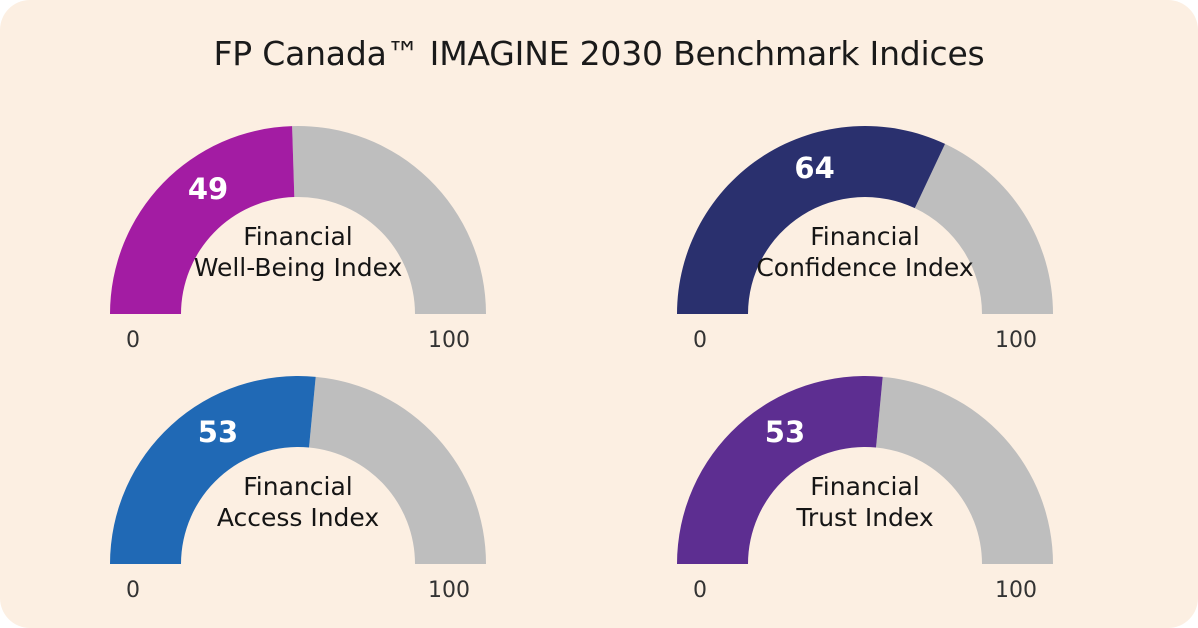 The height and width of the screenshot is (628, 1198). I want to click on gauge-arc-access, so click(298, 470).